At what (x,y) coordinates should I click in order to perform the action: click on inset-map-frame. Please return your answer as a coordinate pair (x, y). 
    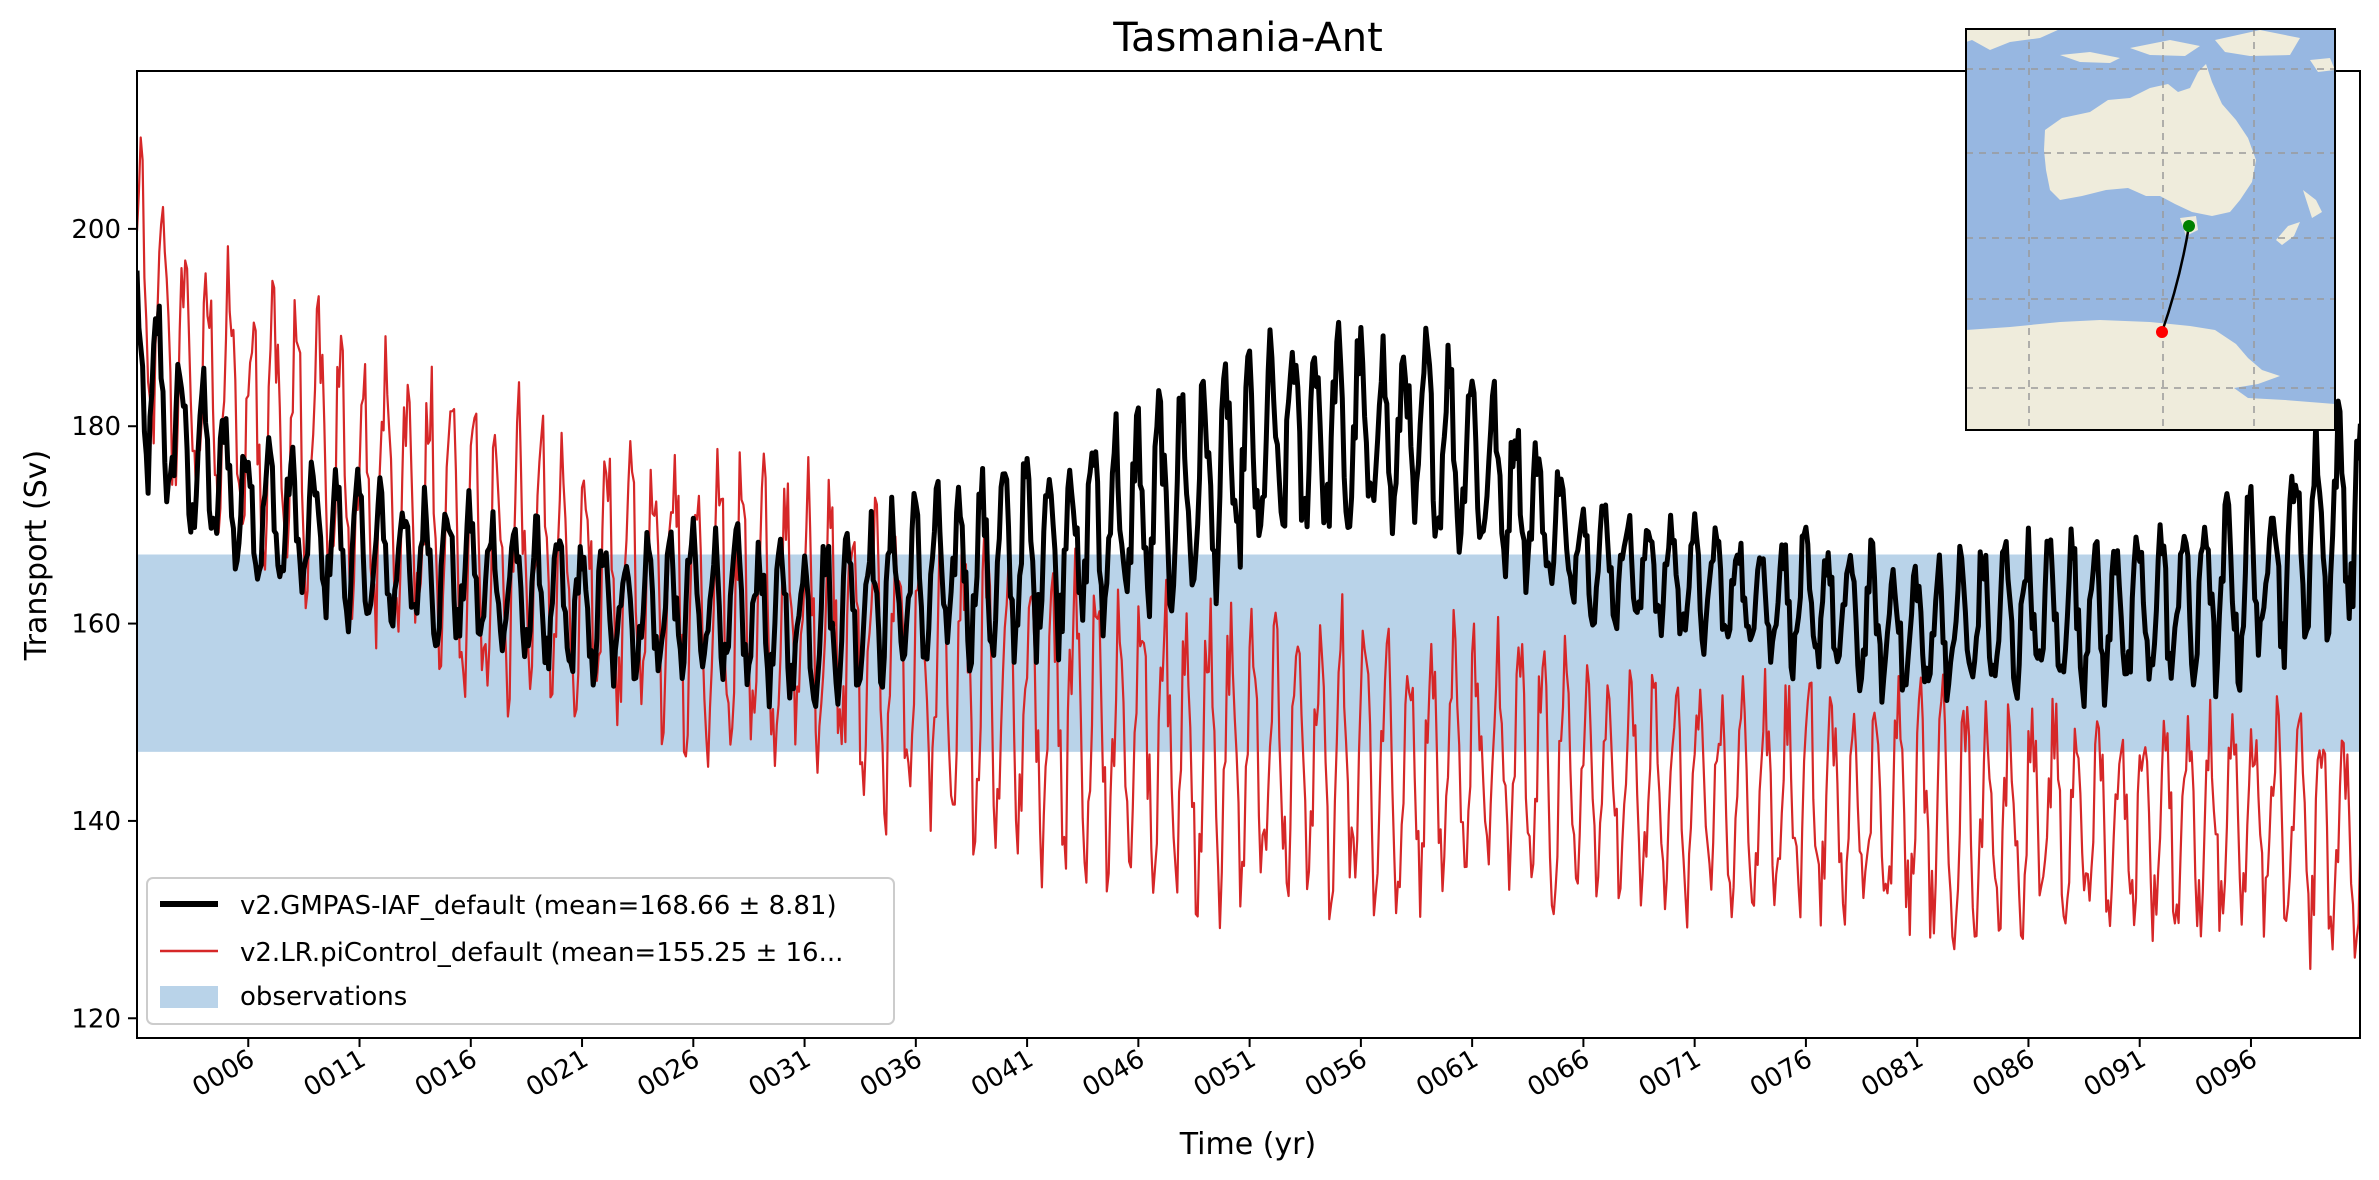
    Looking at the image, I should click on (2150, 229).